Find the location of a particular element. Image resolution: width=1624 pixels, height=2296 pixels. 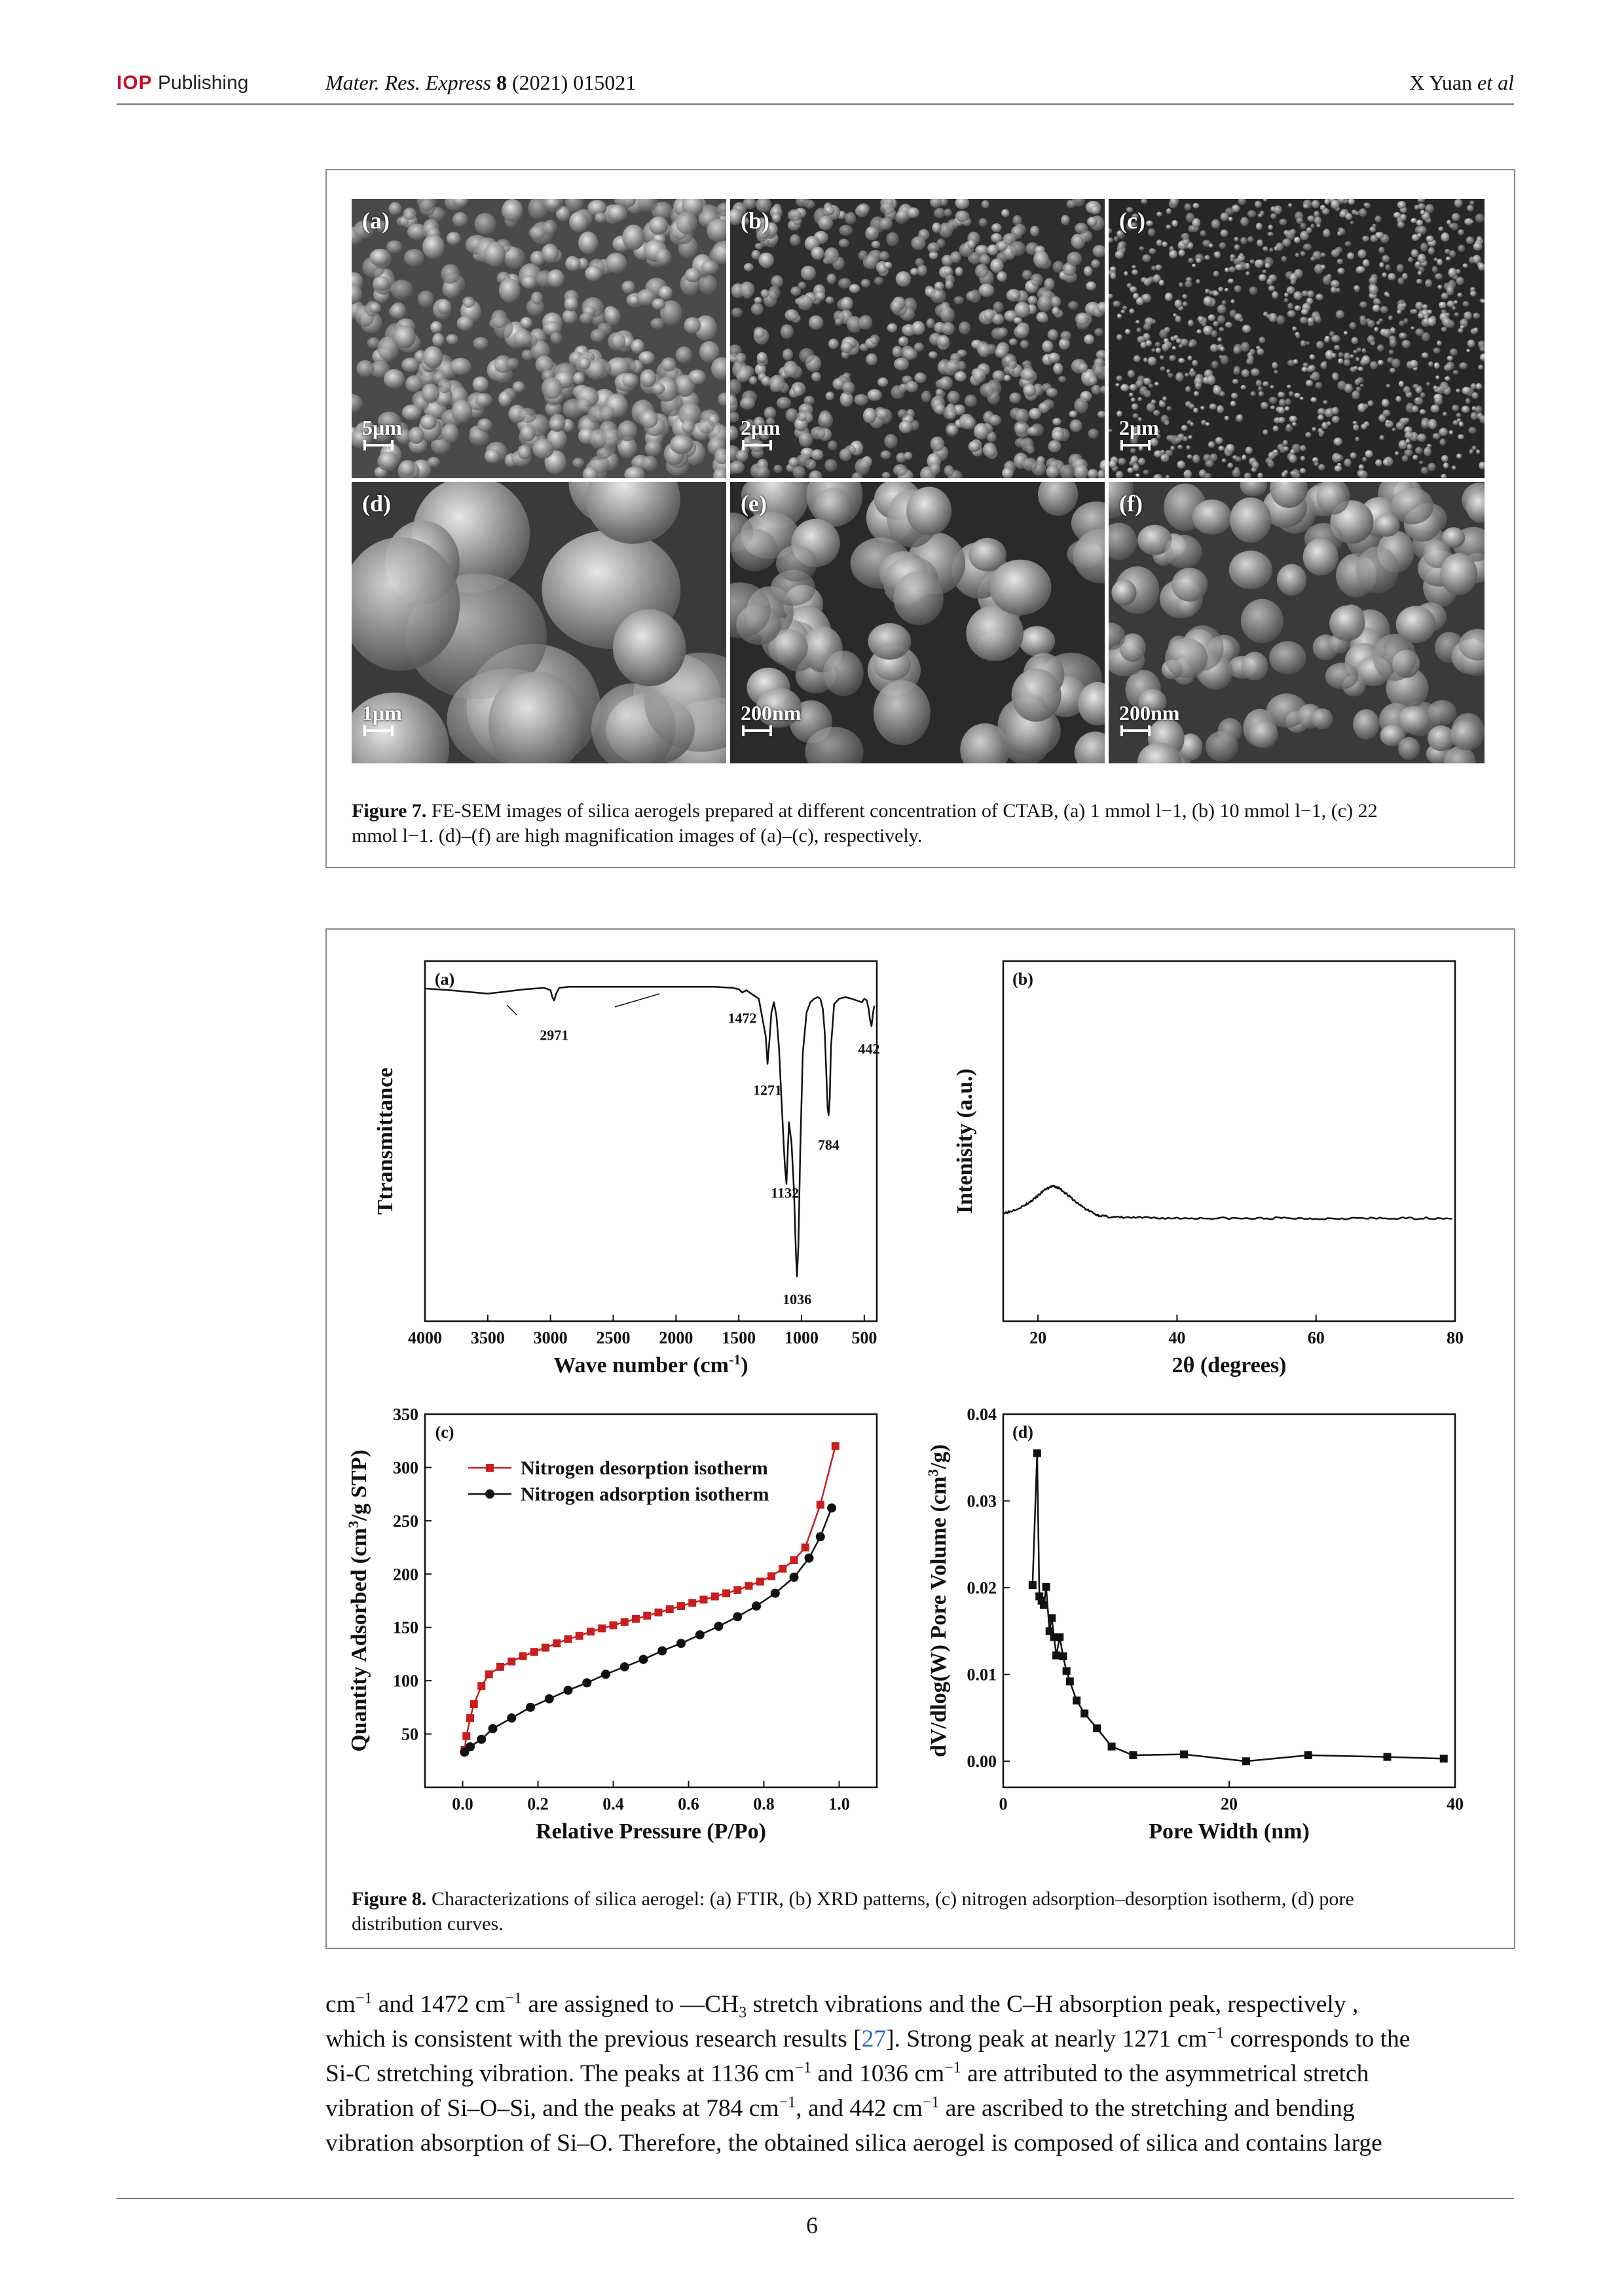

peak-label: 784 is located at coordinates (829, 1145).